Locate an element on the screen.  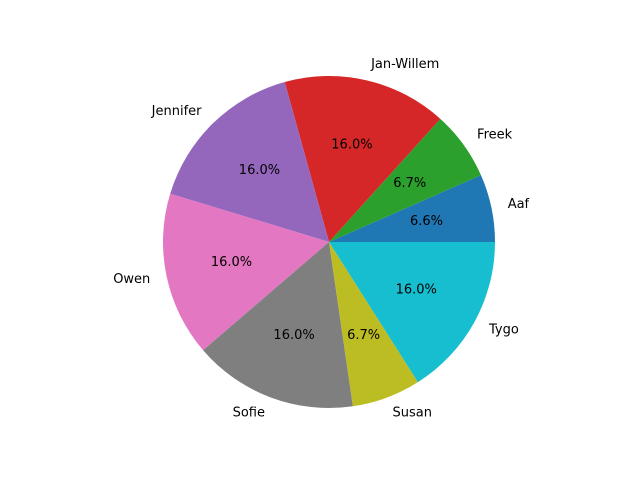
pie-pct-label-tygo: 16.0% is located at coordinates (416, 289).